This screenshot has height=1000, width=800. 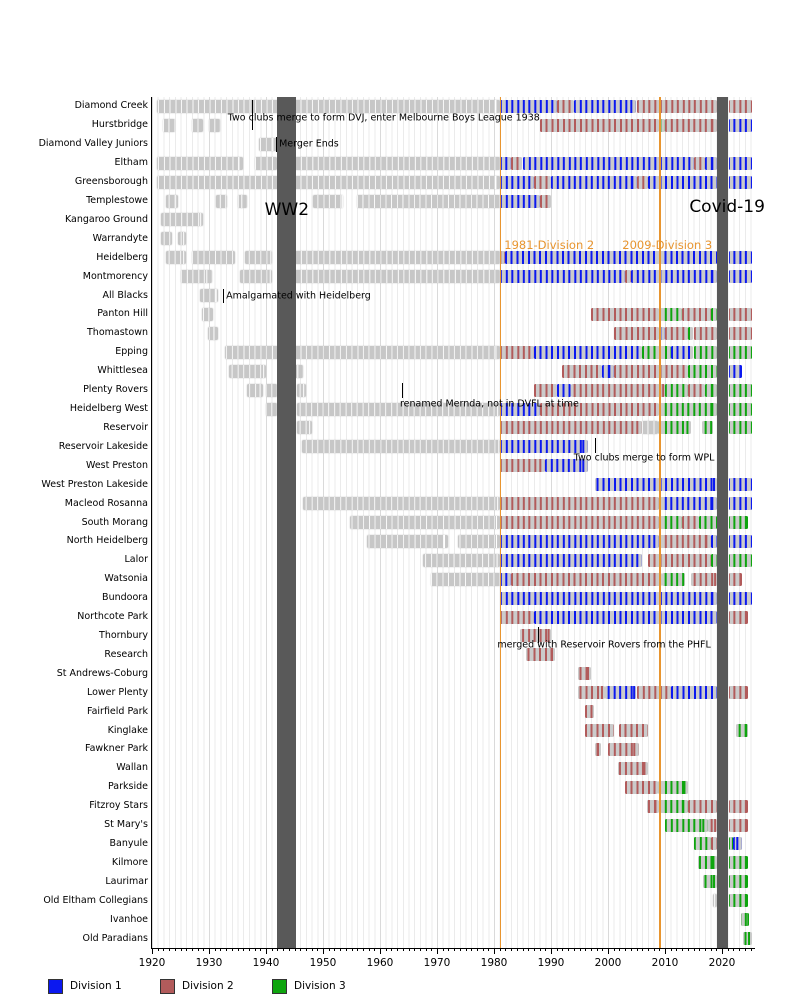 I want to click on club-label: Ivanhoe, so click(x=129, y=919).